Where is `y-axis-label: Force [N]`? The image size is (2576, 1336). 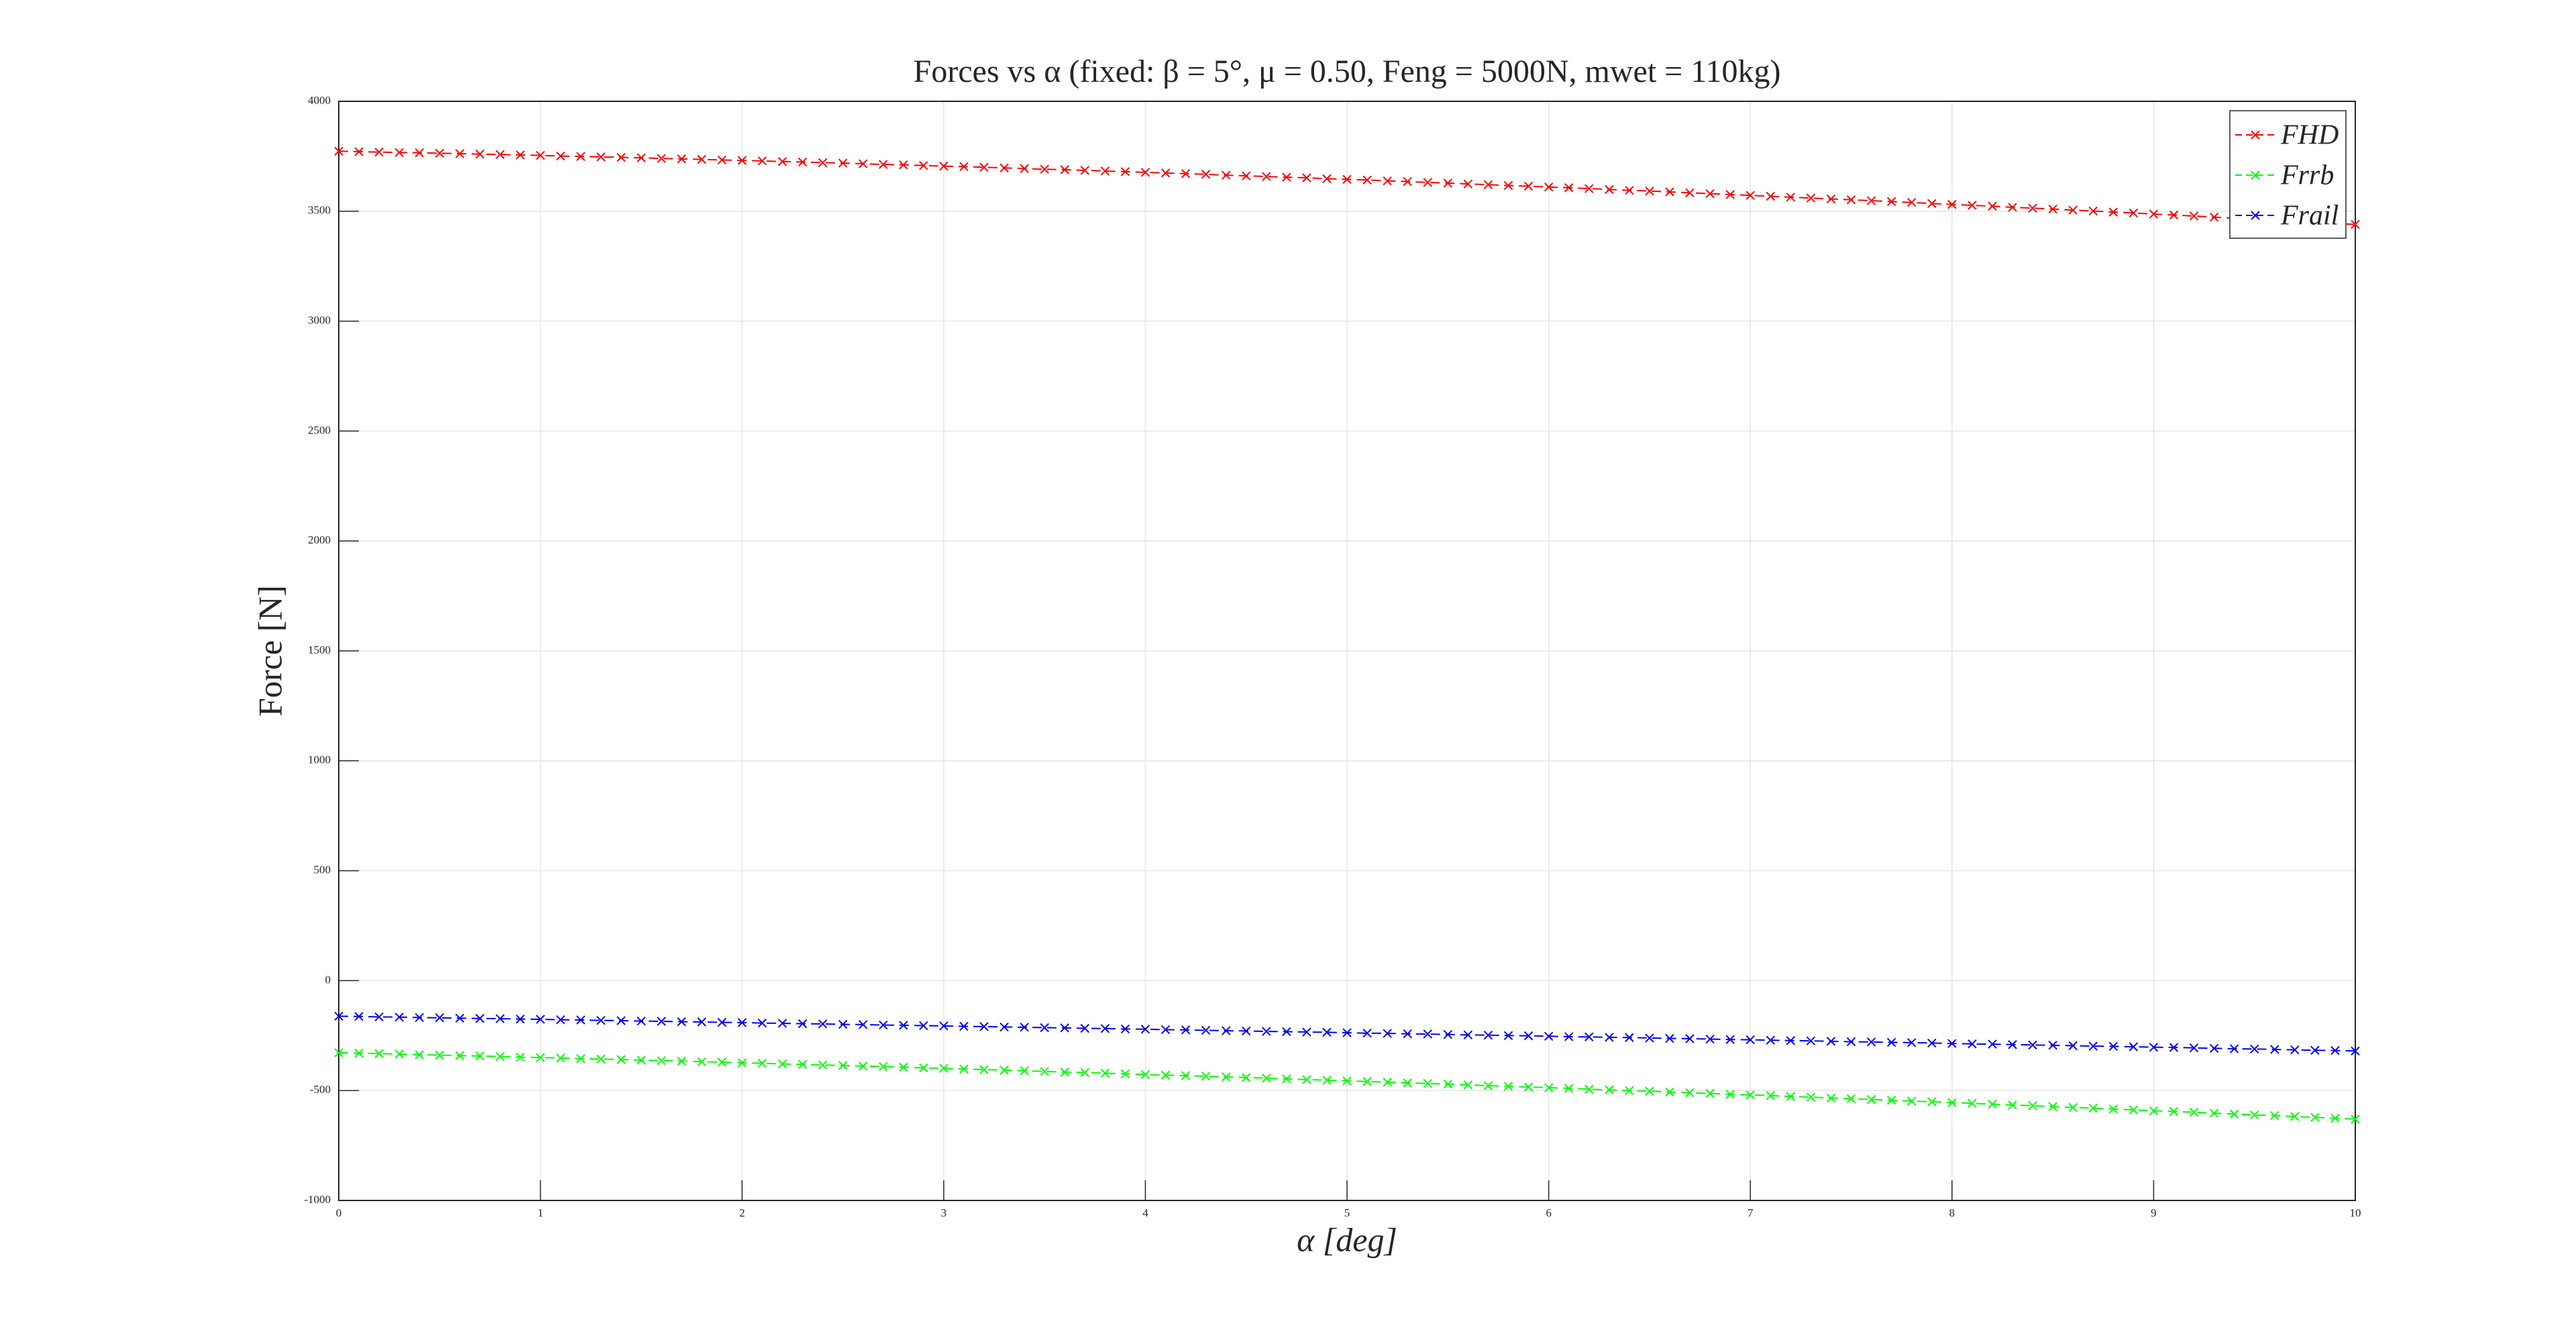
y-axis-label: Force [N] is located at coordinates (269, 651).